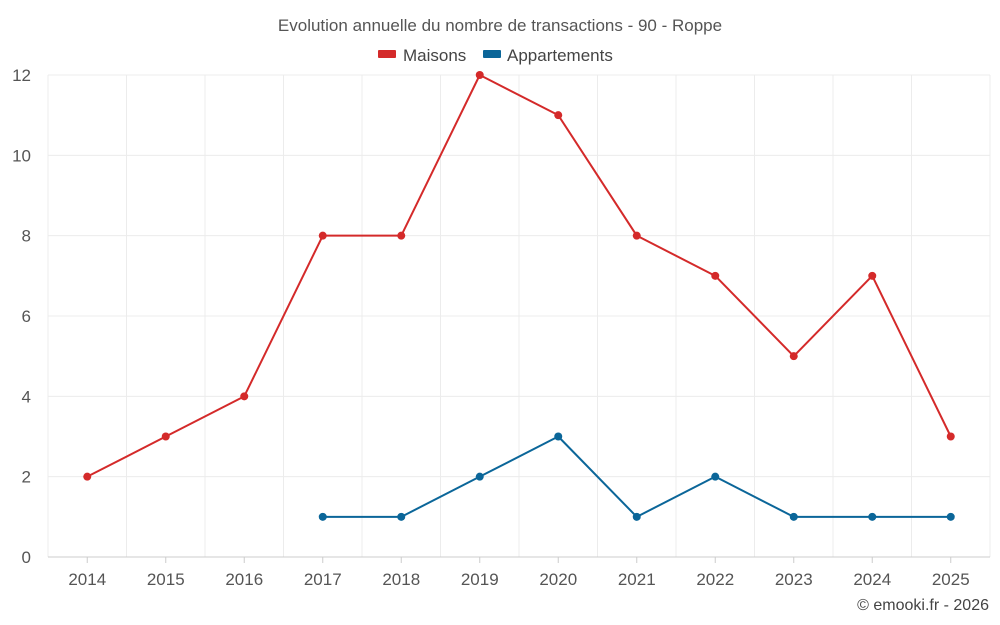 Image resolution: width=1000 pixels, height=625 pixels. Describe the element at coordinates (558, 579) in the screenshot. I see `x-tick-label: 2020` at that location.